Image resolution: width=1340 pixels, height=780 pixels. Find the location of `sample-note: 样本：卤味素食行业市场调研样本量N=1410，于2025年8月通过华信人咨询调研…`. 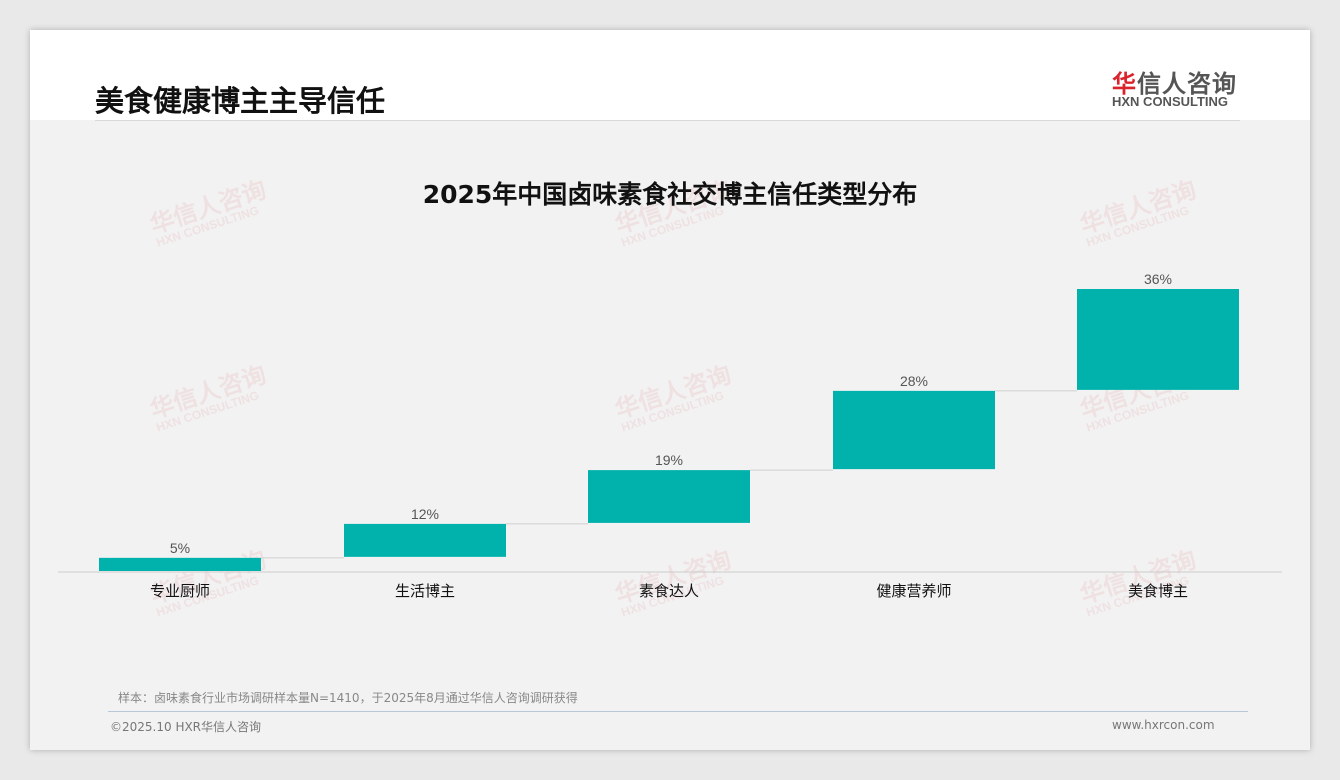

sample-note: 样本：卤味素食行业市场调研样本量N=1410，于2025年8月通过华信人咨询调研… is located at coordinates (348, 698).